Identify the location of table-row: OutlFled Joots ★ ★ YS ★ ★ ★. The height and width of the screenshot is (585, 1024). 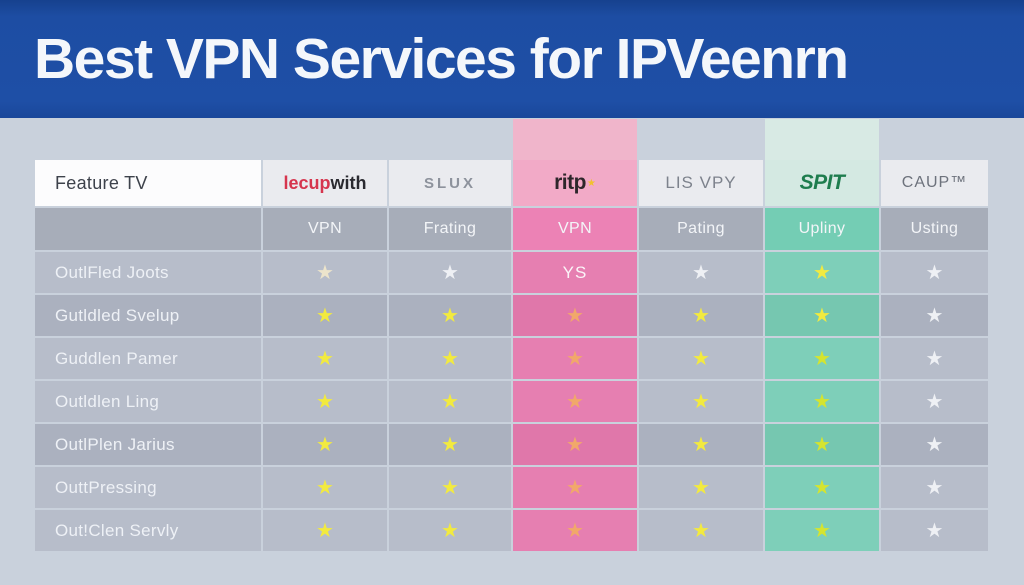
(511, 272).